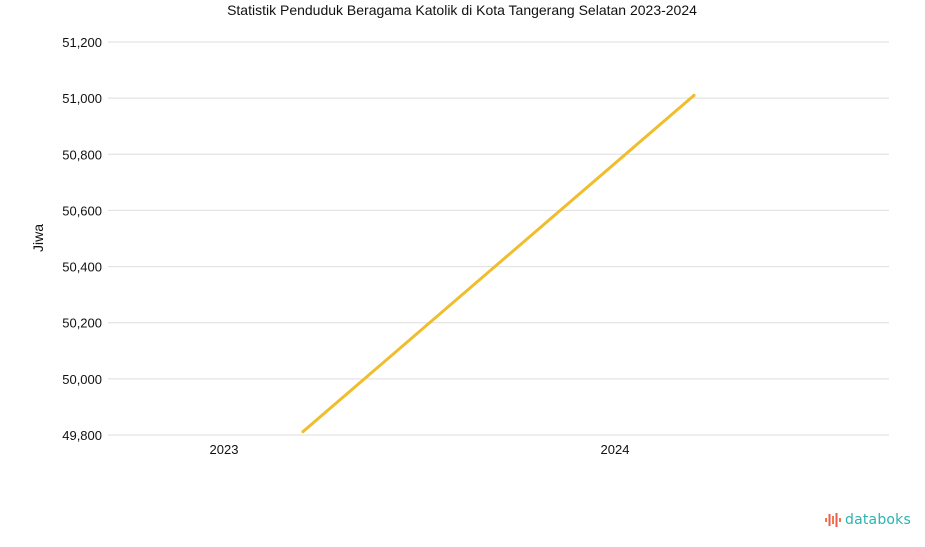 This screenshot has width=925, height=547. I want to click on x-tick-labels: 2023 2024, so click(420, 449).